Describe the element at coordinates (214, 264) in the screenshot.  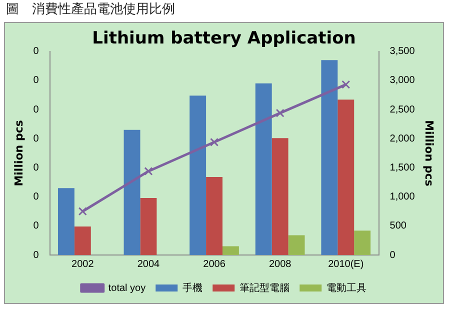
I see `x-tick-label: 2006` at that location.